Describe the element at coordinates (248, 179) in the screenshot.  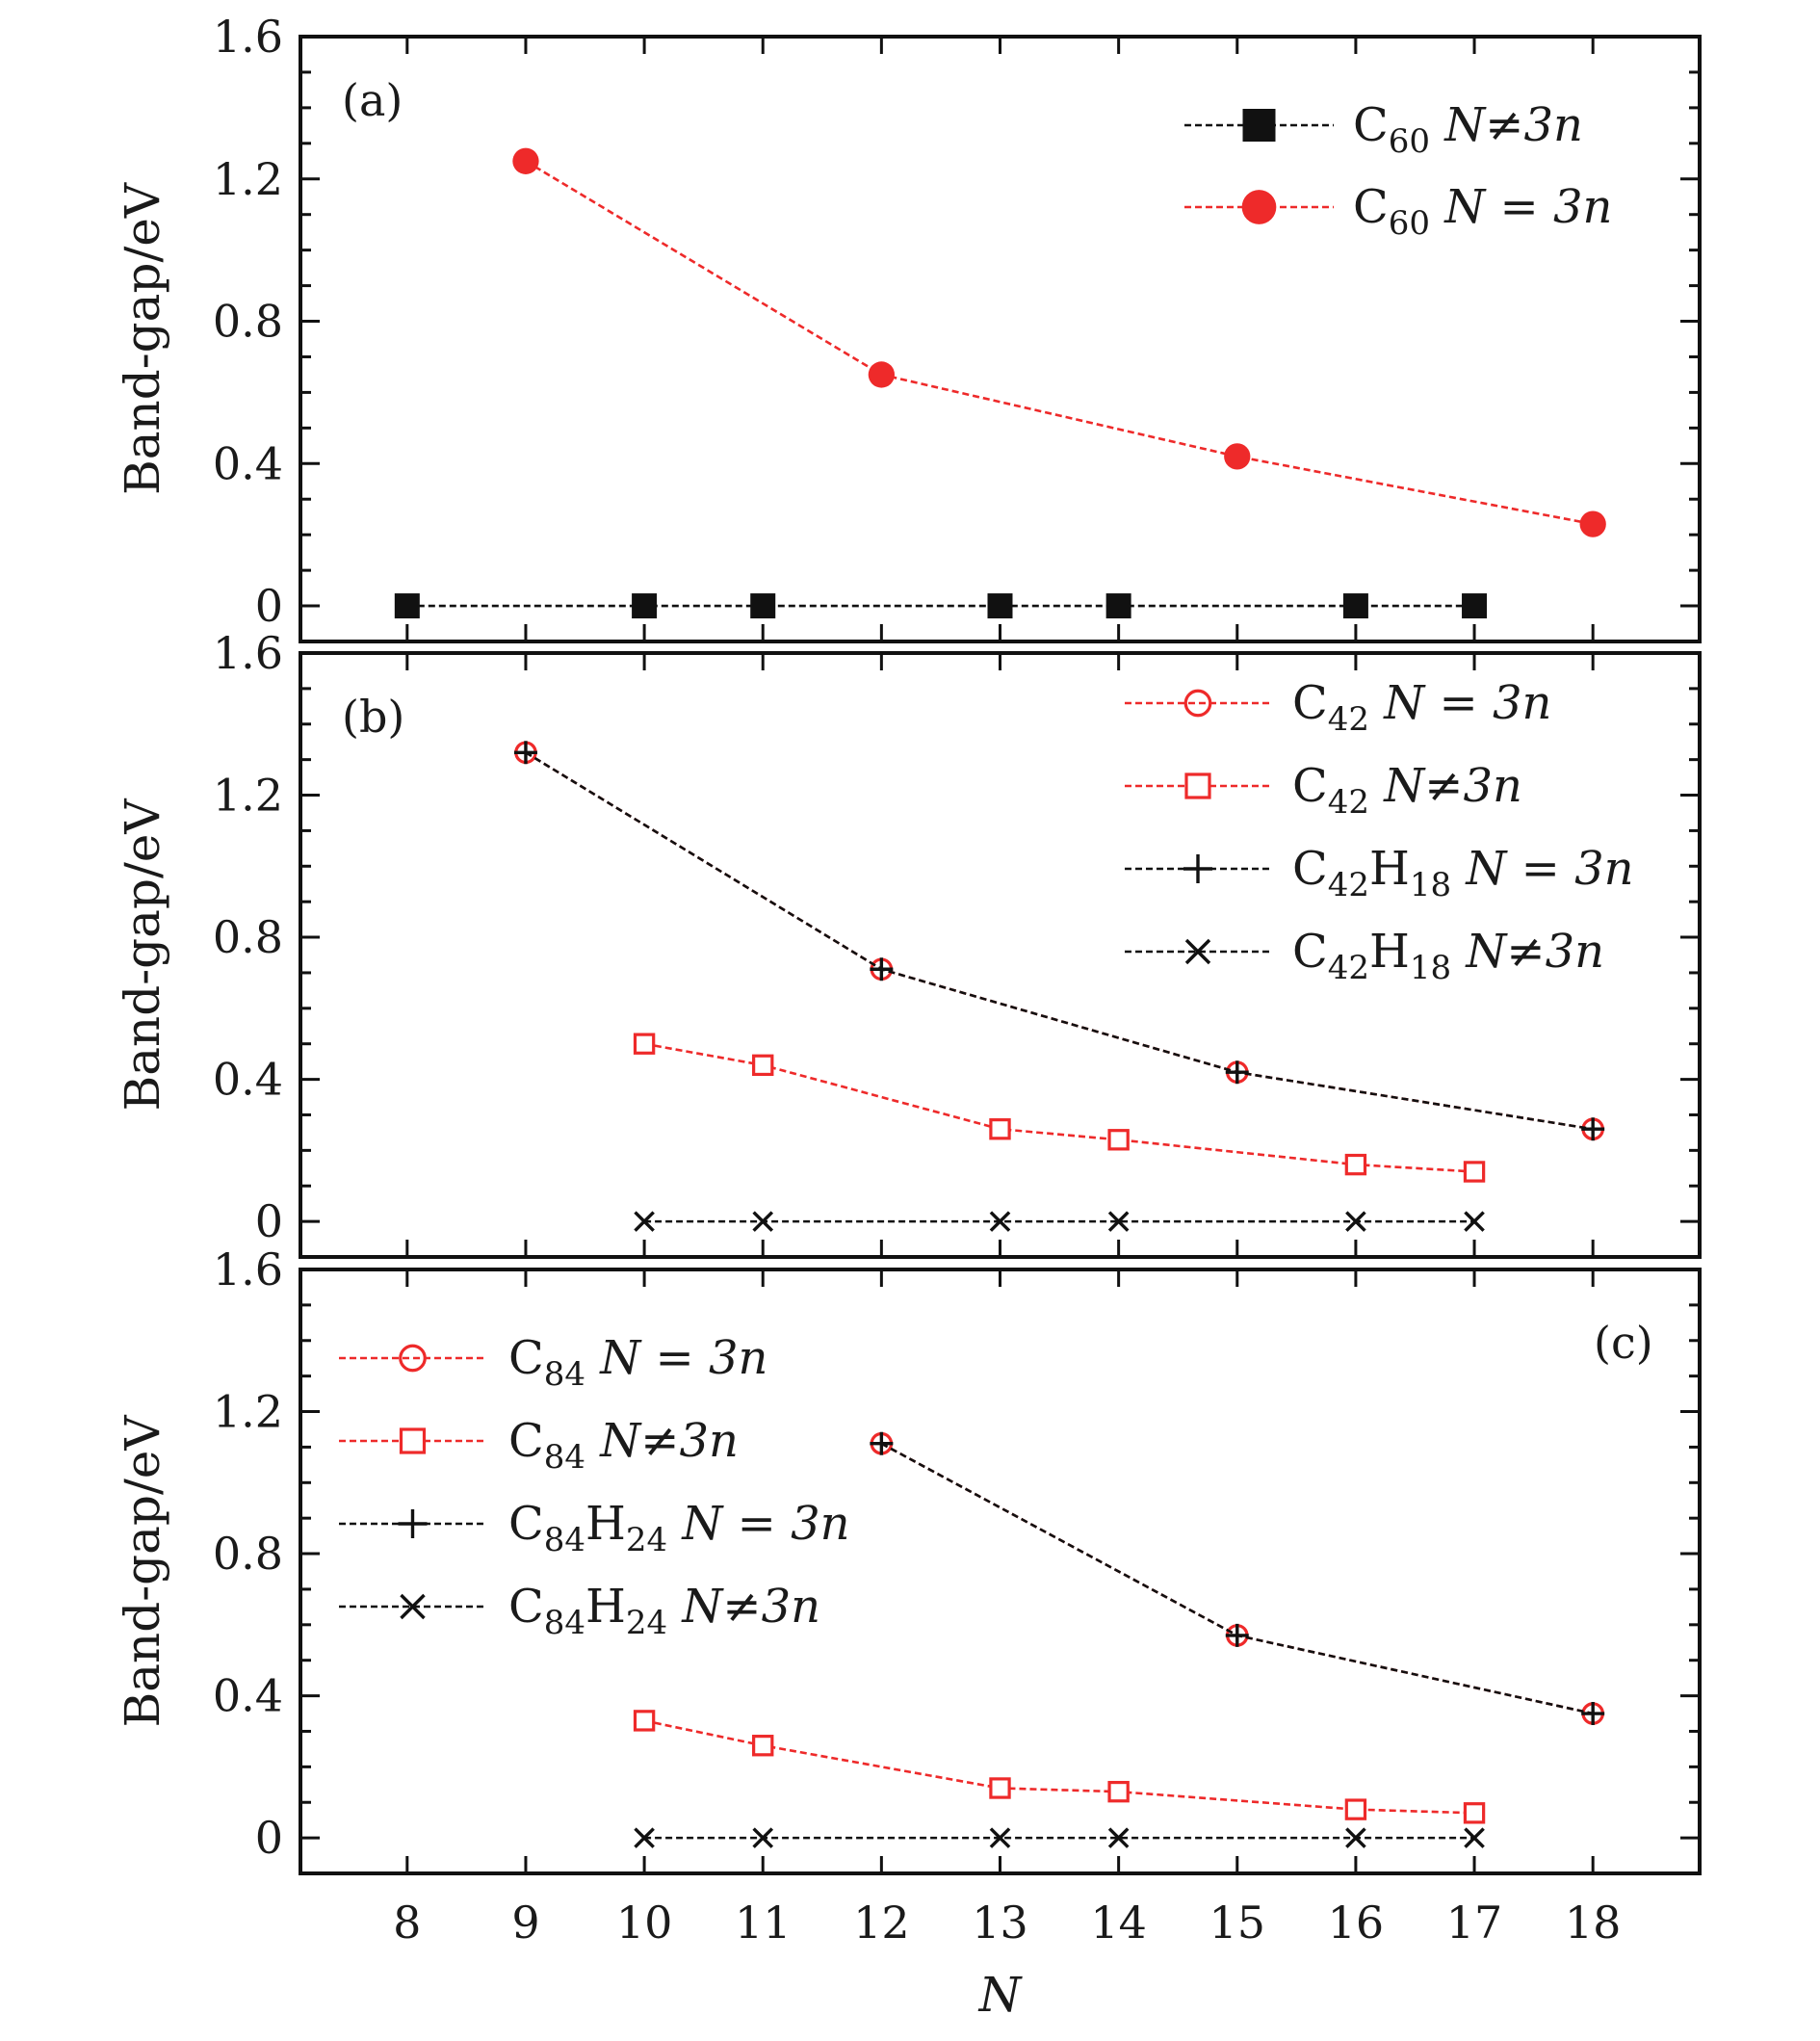
I see `y-tick-label: 1.2` at that location.